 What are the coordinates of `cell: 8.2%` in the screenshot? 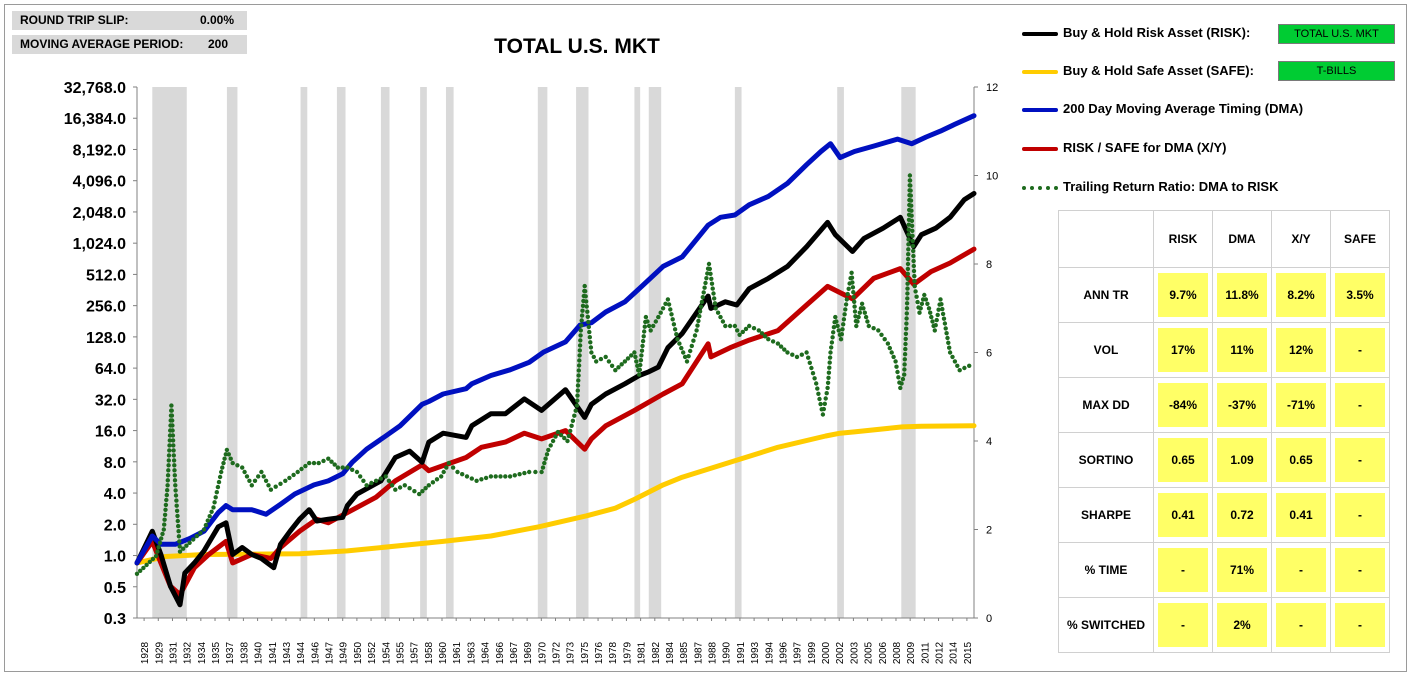 It's located at (1301, 295).